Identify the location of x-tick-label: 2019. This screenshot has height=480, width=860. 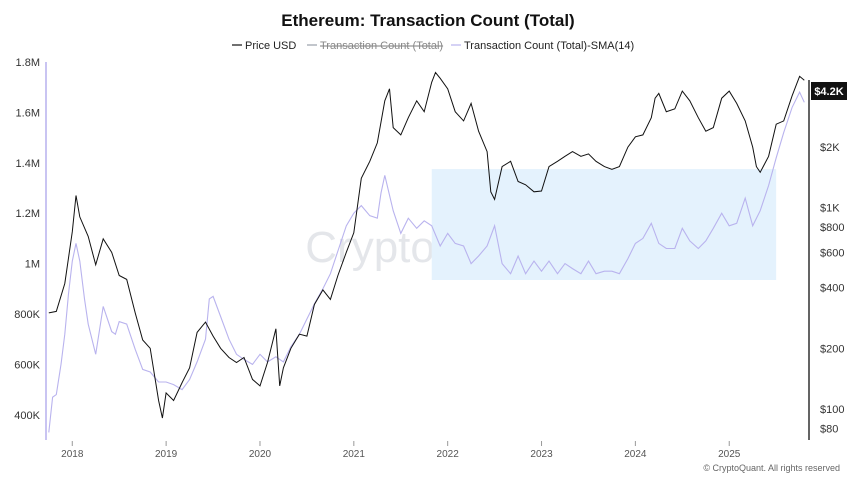
(166, 454).